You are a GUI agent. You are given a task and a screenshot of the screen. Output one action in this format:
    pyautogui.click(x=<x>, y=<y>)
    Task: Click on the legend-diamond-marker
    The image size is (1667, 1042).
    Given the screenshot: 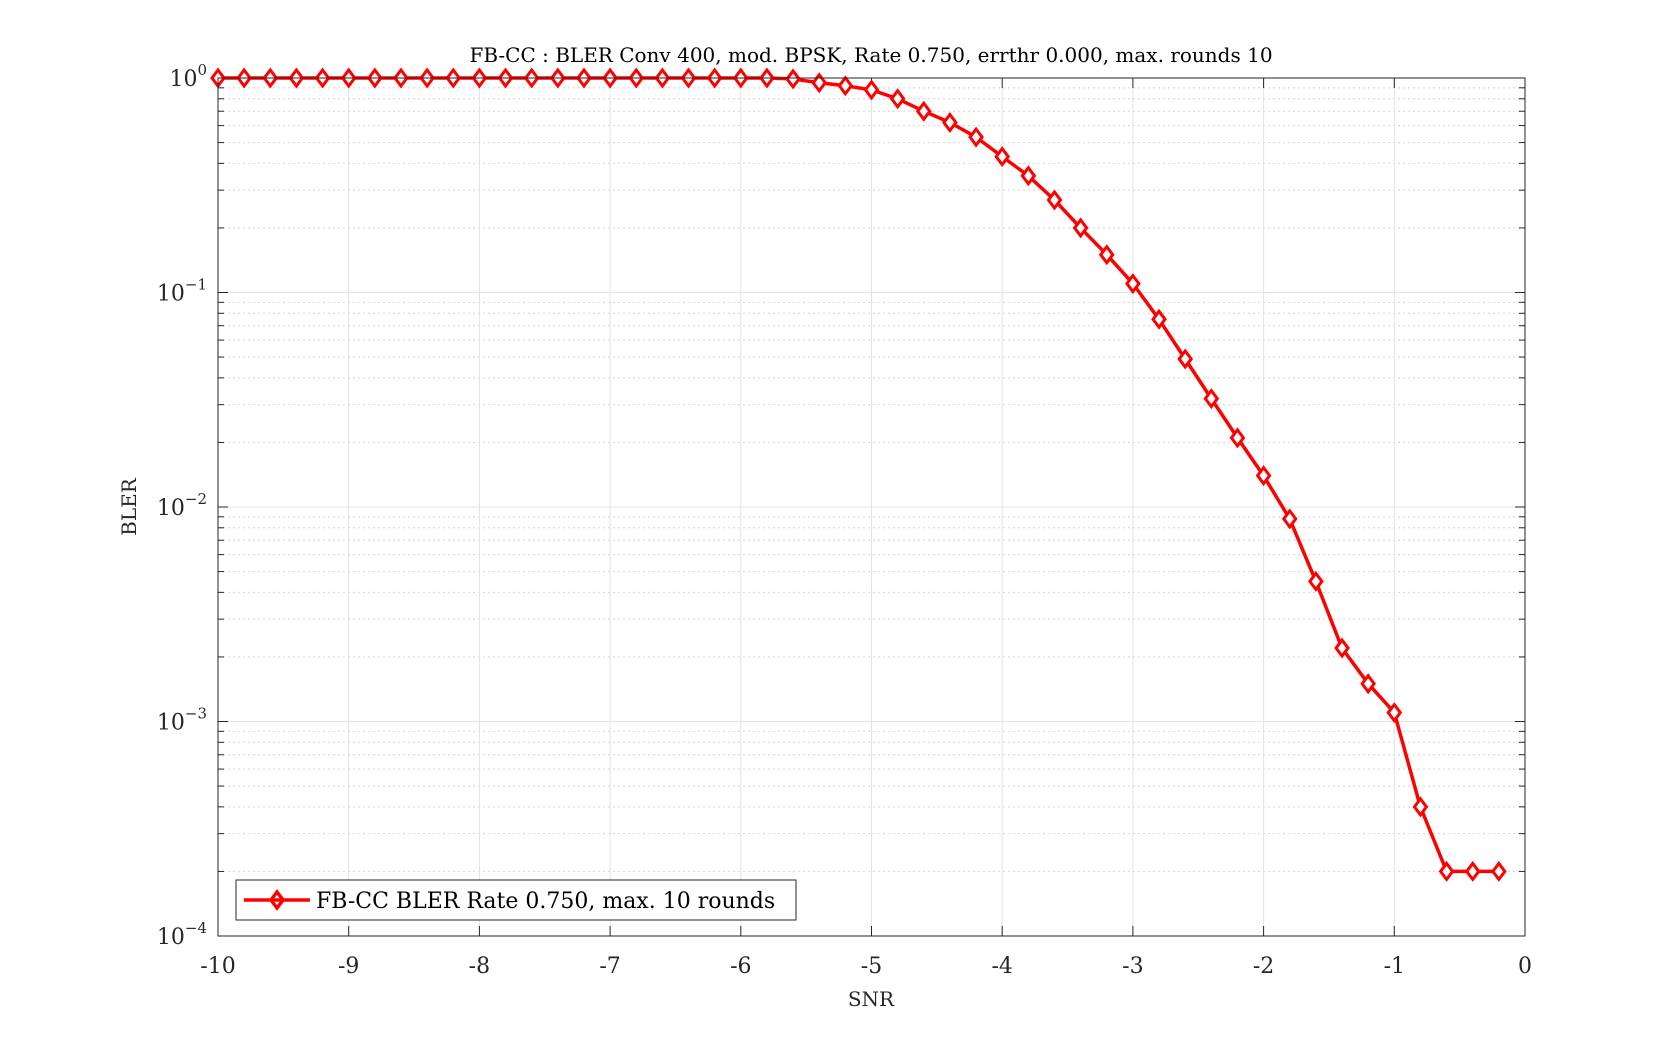 What is the action you would take?
    pyautogui.click(x=277, y=900)
    